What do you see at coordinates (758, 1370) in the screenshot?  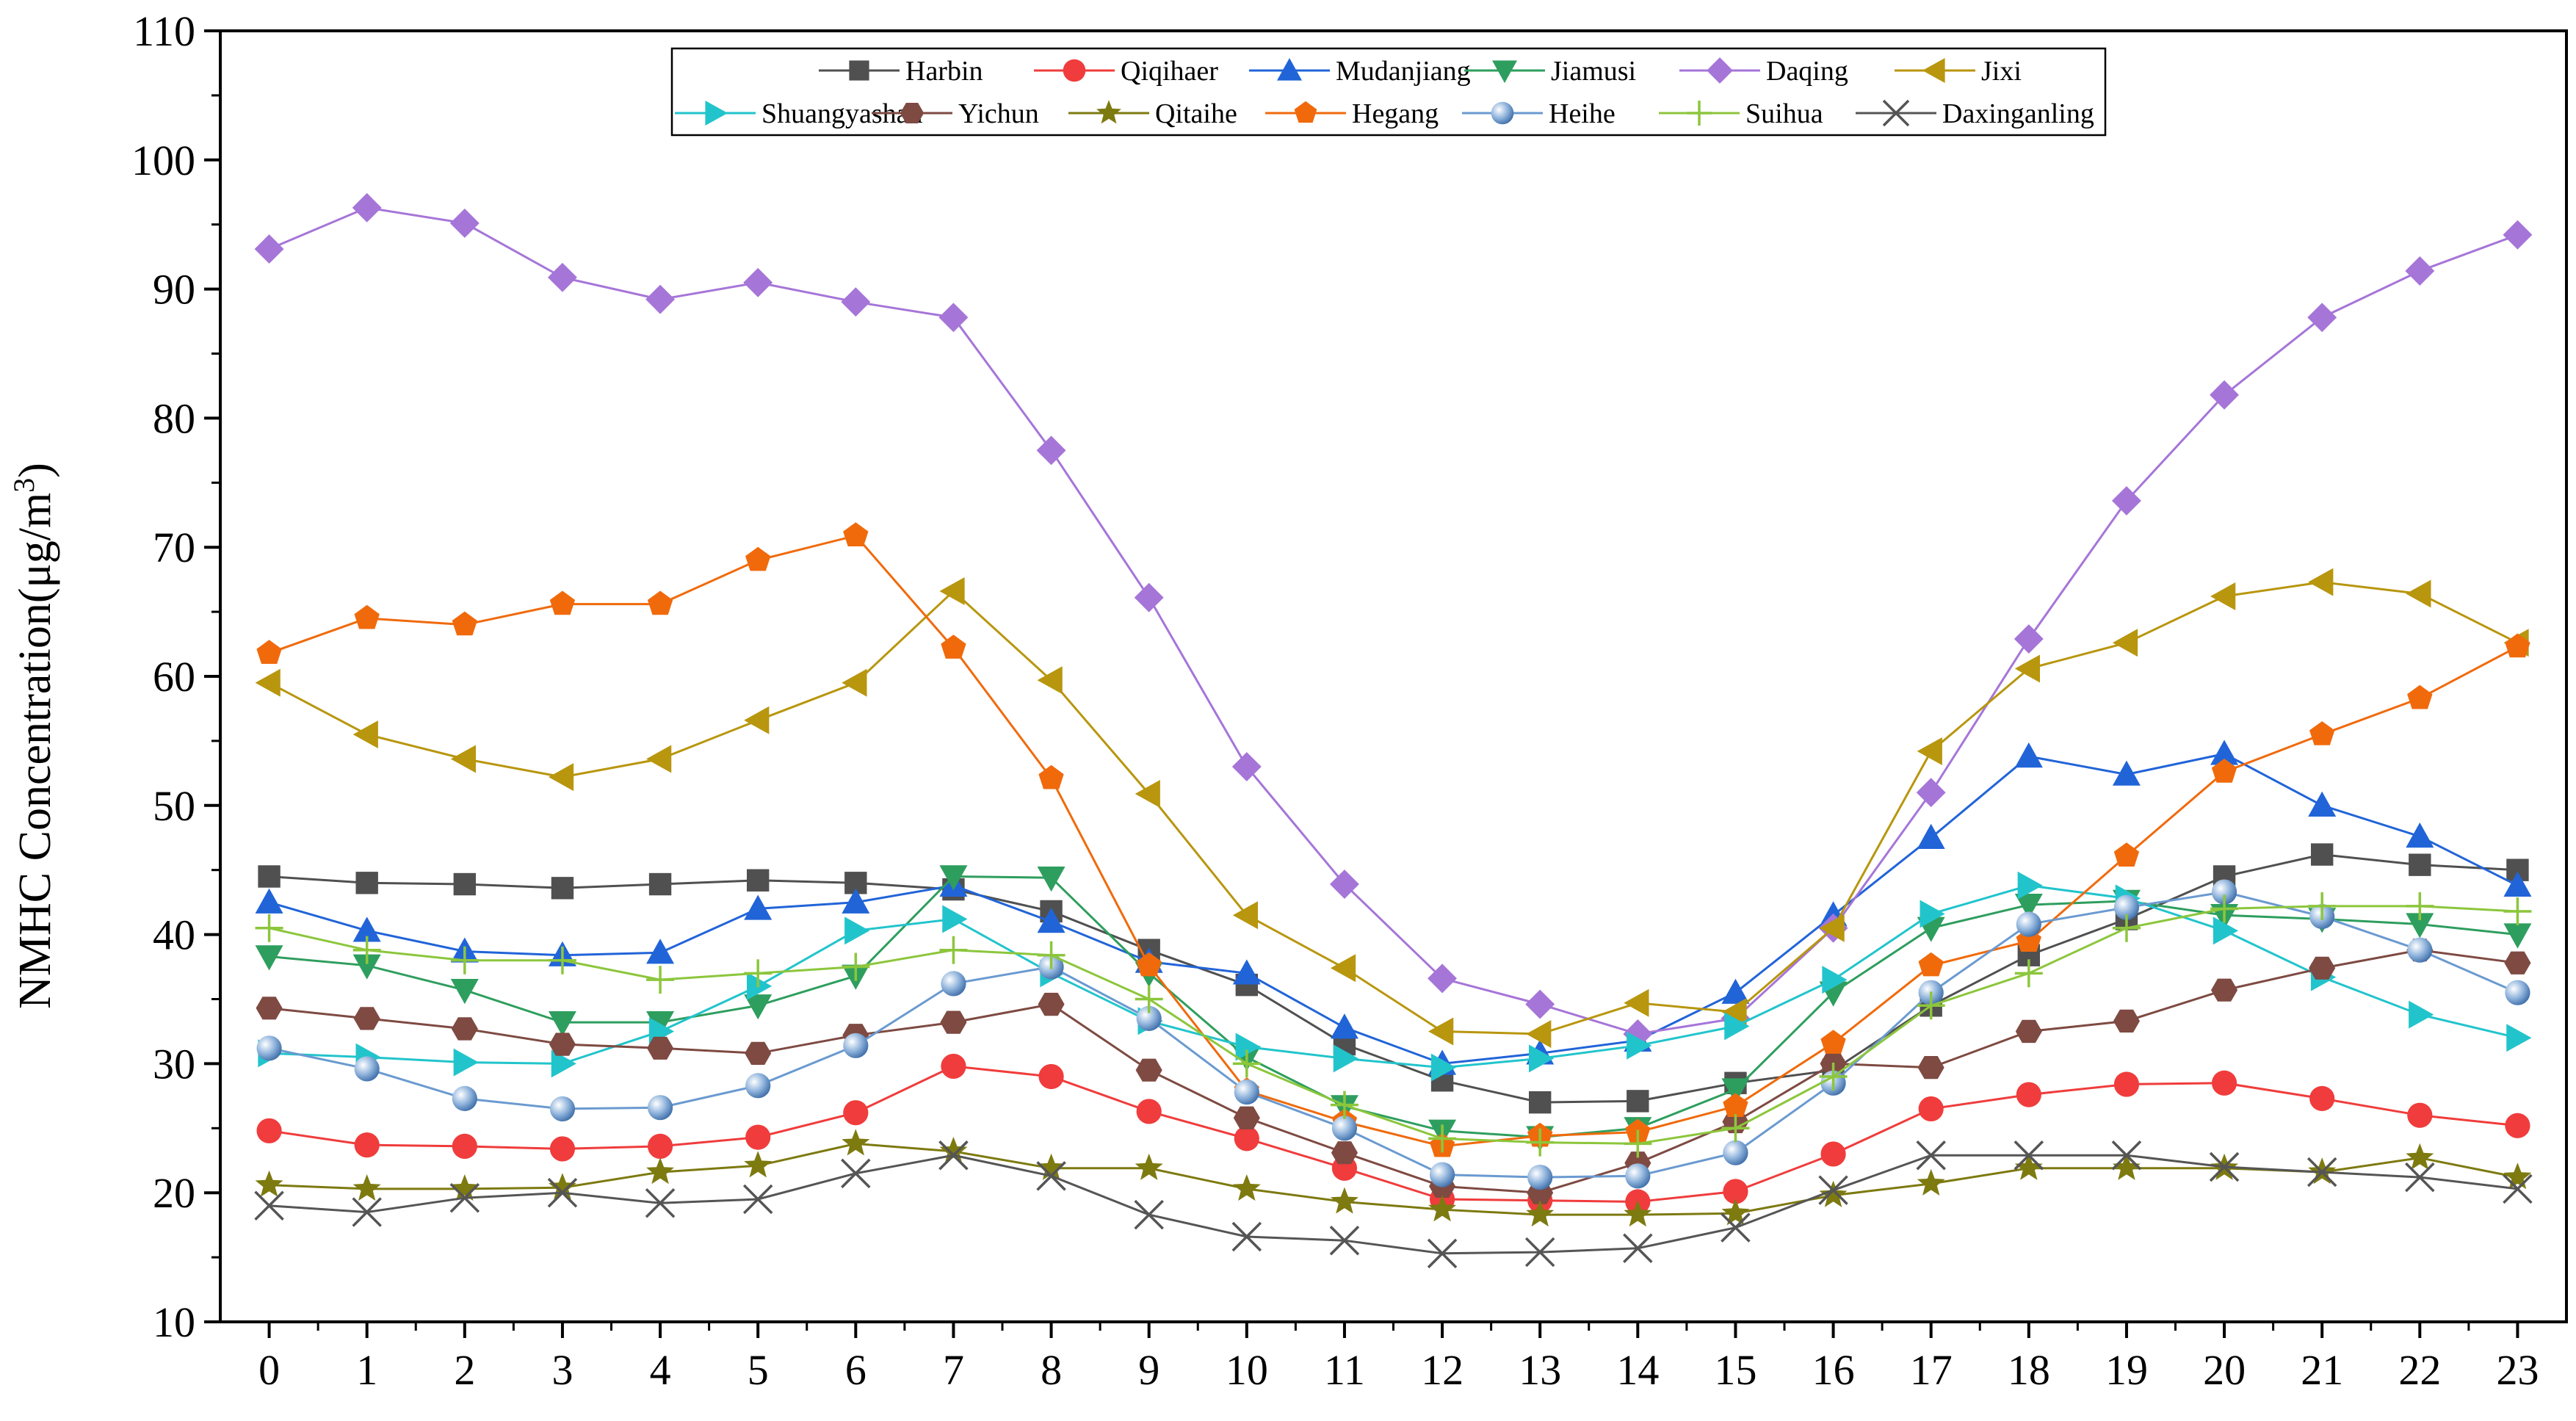 I see `x-tick-label: 5` at bounding box center [758, 1370].